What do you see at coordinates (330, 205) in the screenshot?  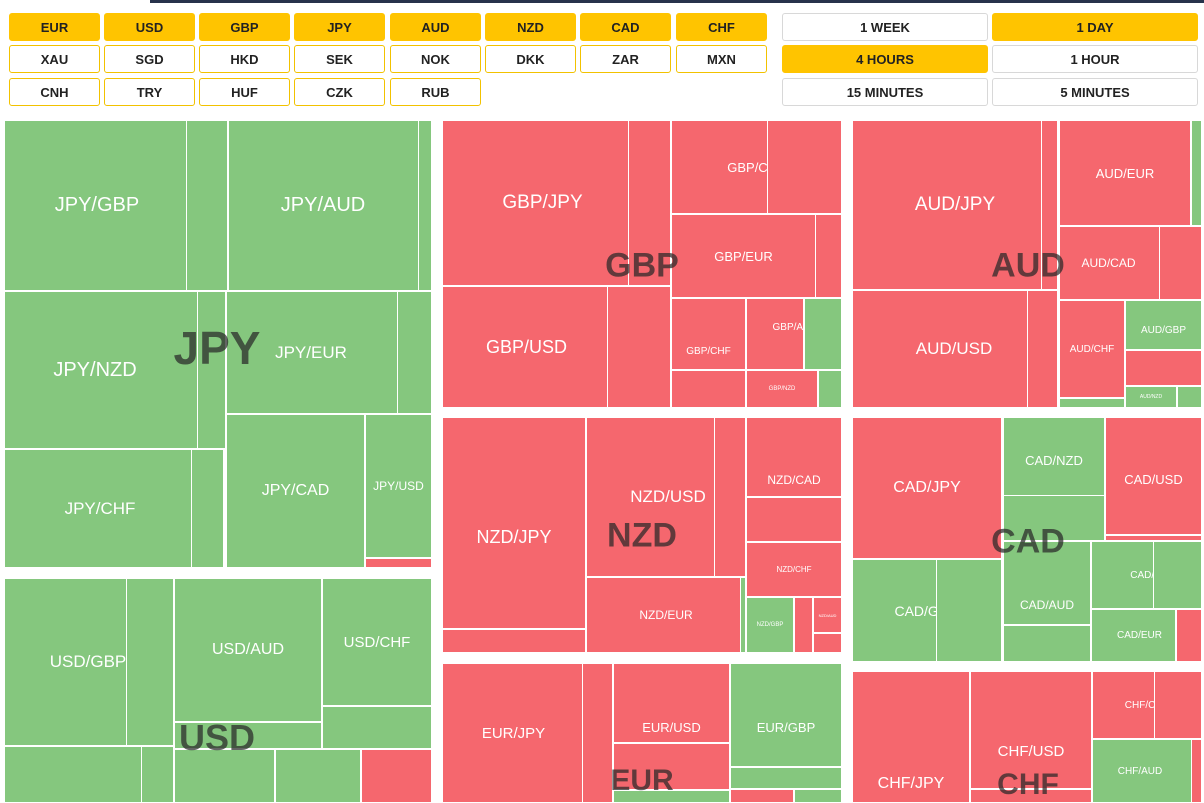 I see `heatmap-tile-jpy-aud: JPY/AUD` at bounding box center [330, 205].